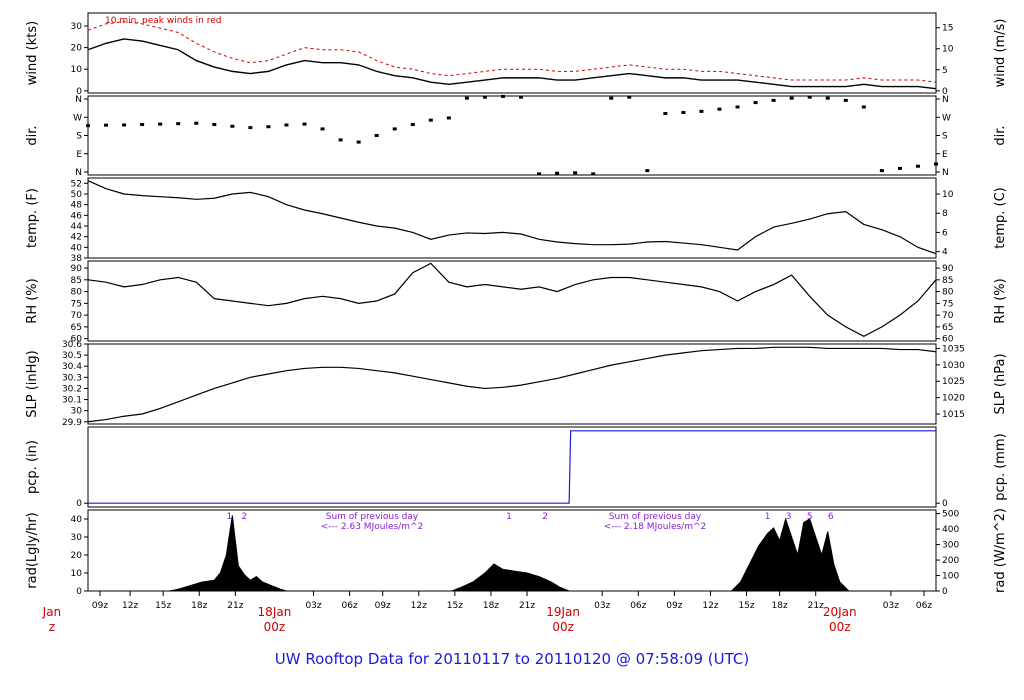  What do you see at coordinates (945, 214) in the screenshot?
I see `y-tick-label-right: 8` at bounding box center [945, 214].